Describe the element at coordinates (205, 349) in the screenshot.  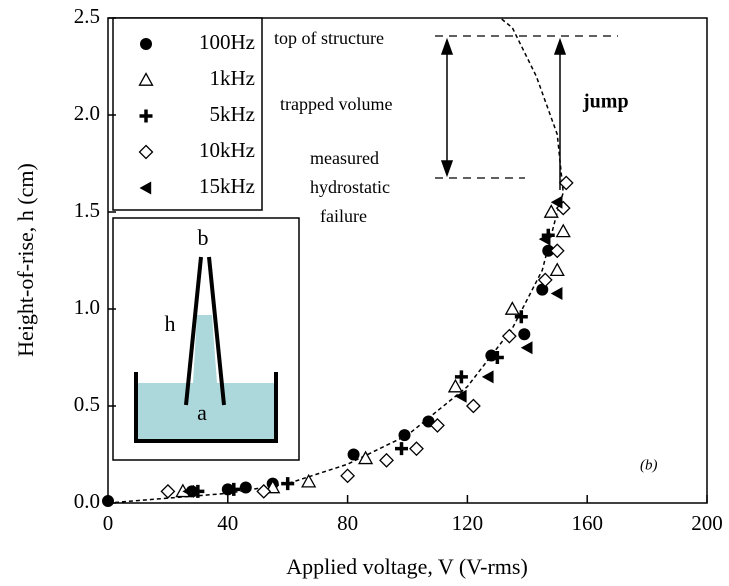
I see `liquid-rise` at that location.